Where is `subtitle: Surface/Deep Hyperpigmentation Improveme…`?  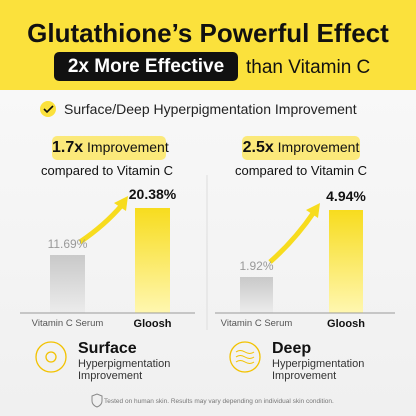 subtitle: Surface/Deep Hyperpigmentation Improveme… is located at coordinates (210, 109).